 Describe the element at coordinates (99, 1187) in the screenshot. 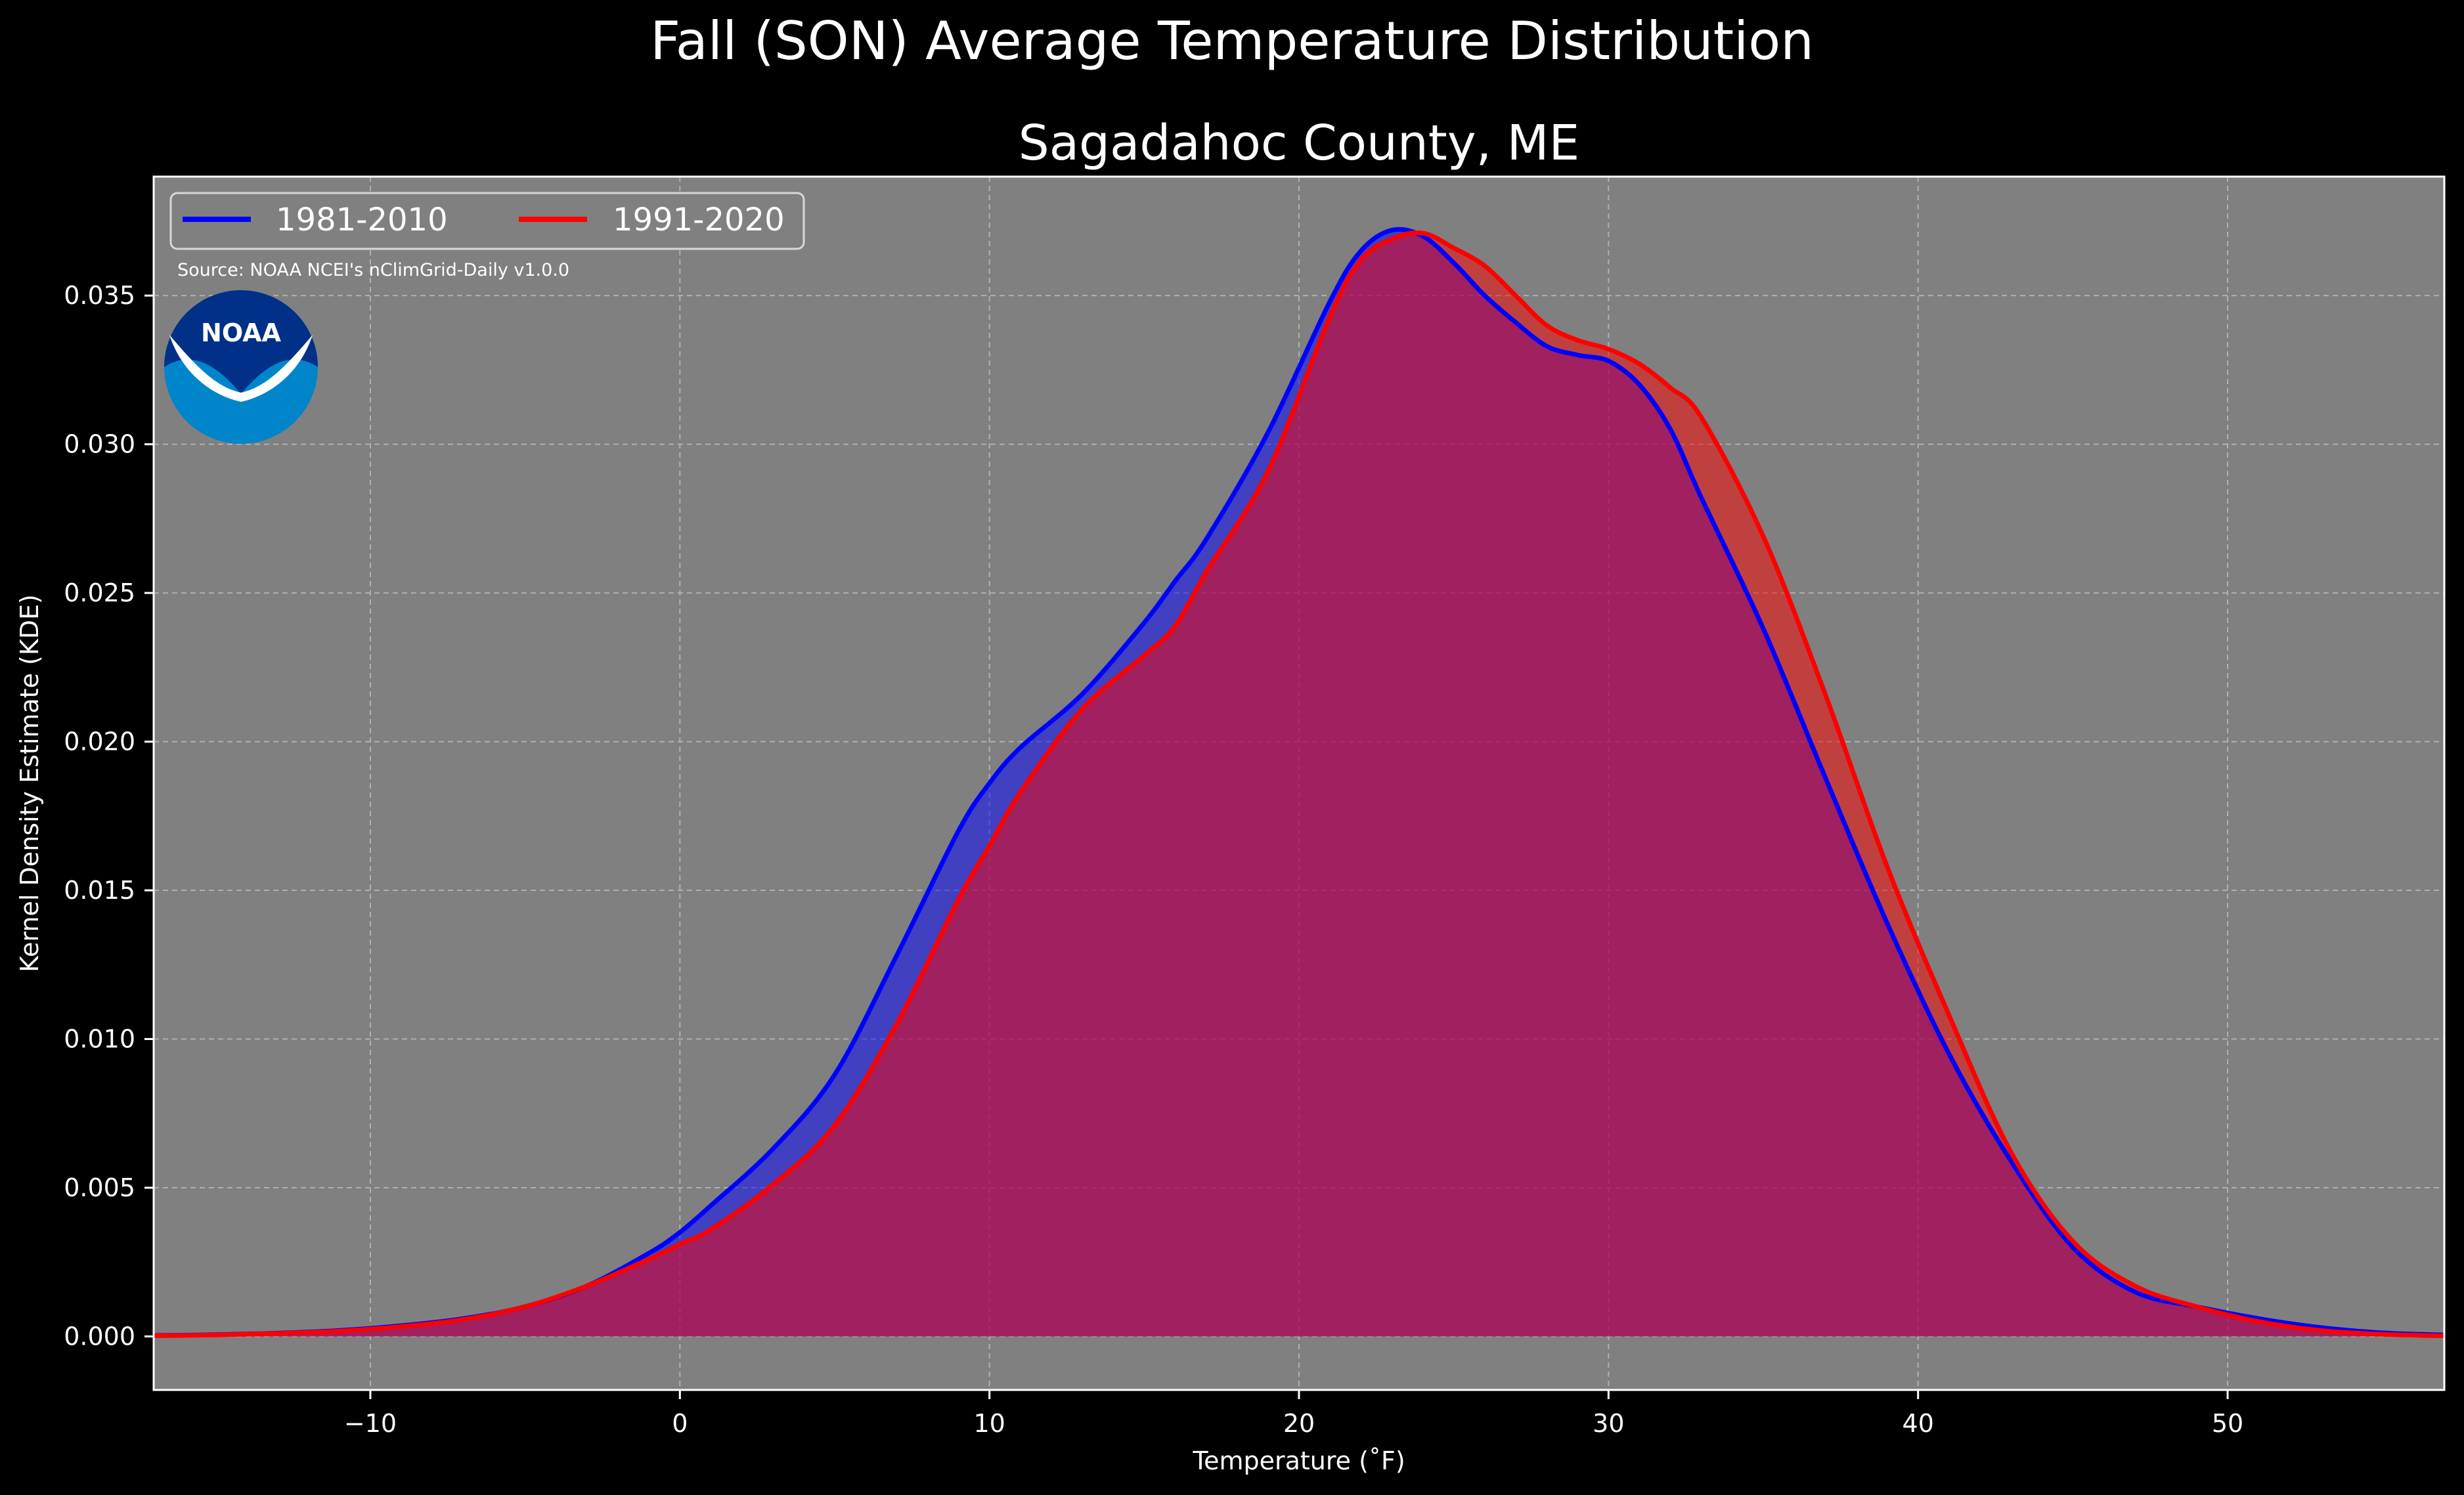

I see `y-tick-label: 0.005` at that location.